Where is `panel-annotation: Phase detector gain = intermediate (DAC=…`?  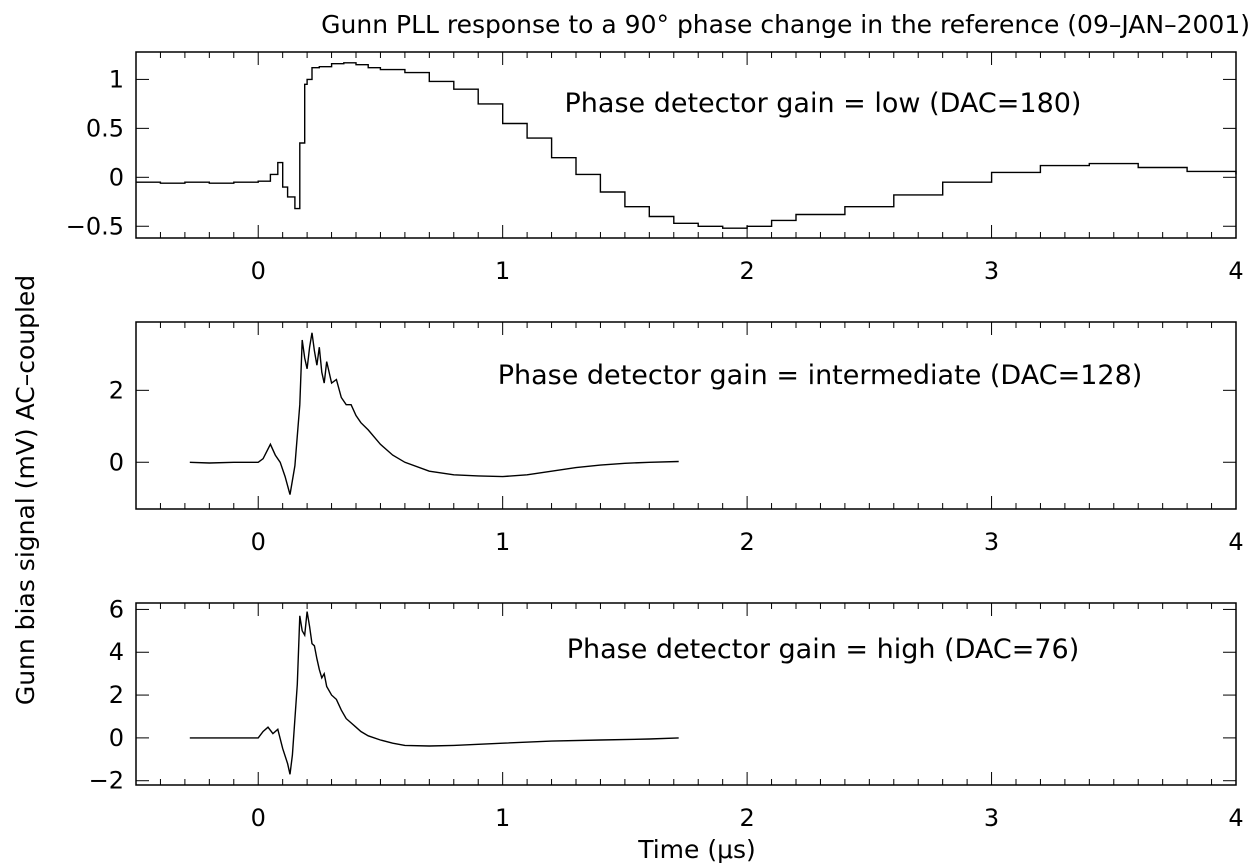 panel-annotation: Phase detector gain = intermediate (DAC=… is located at coordinates (820, 375).